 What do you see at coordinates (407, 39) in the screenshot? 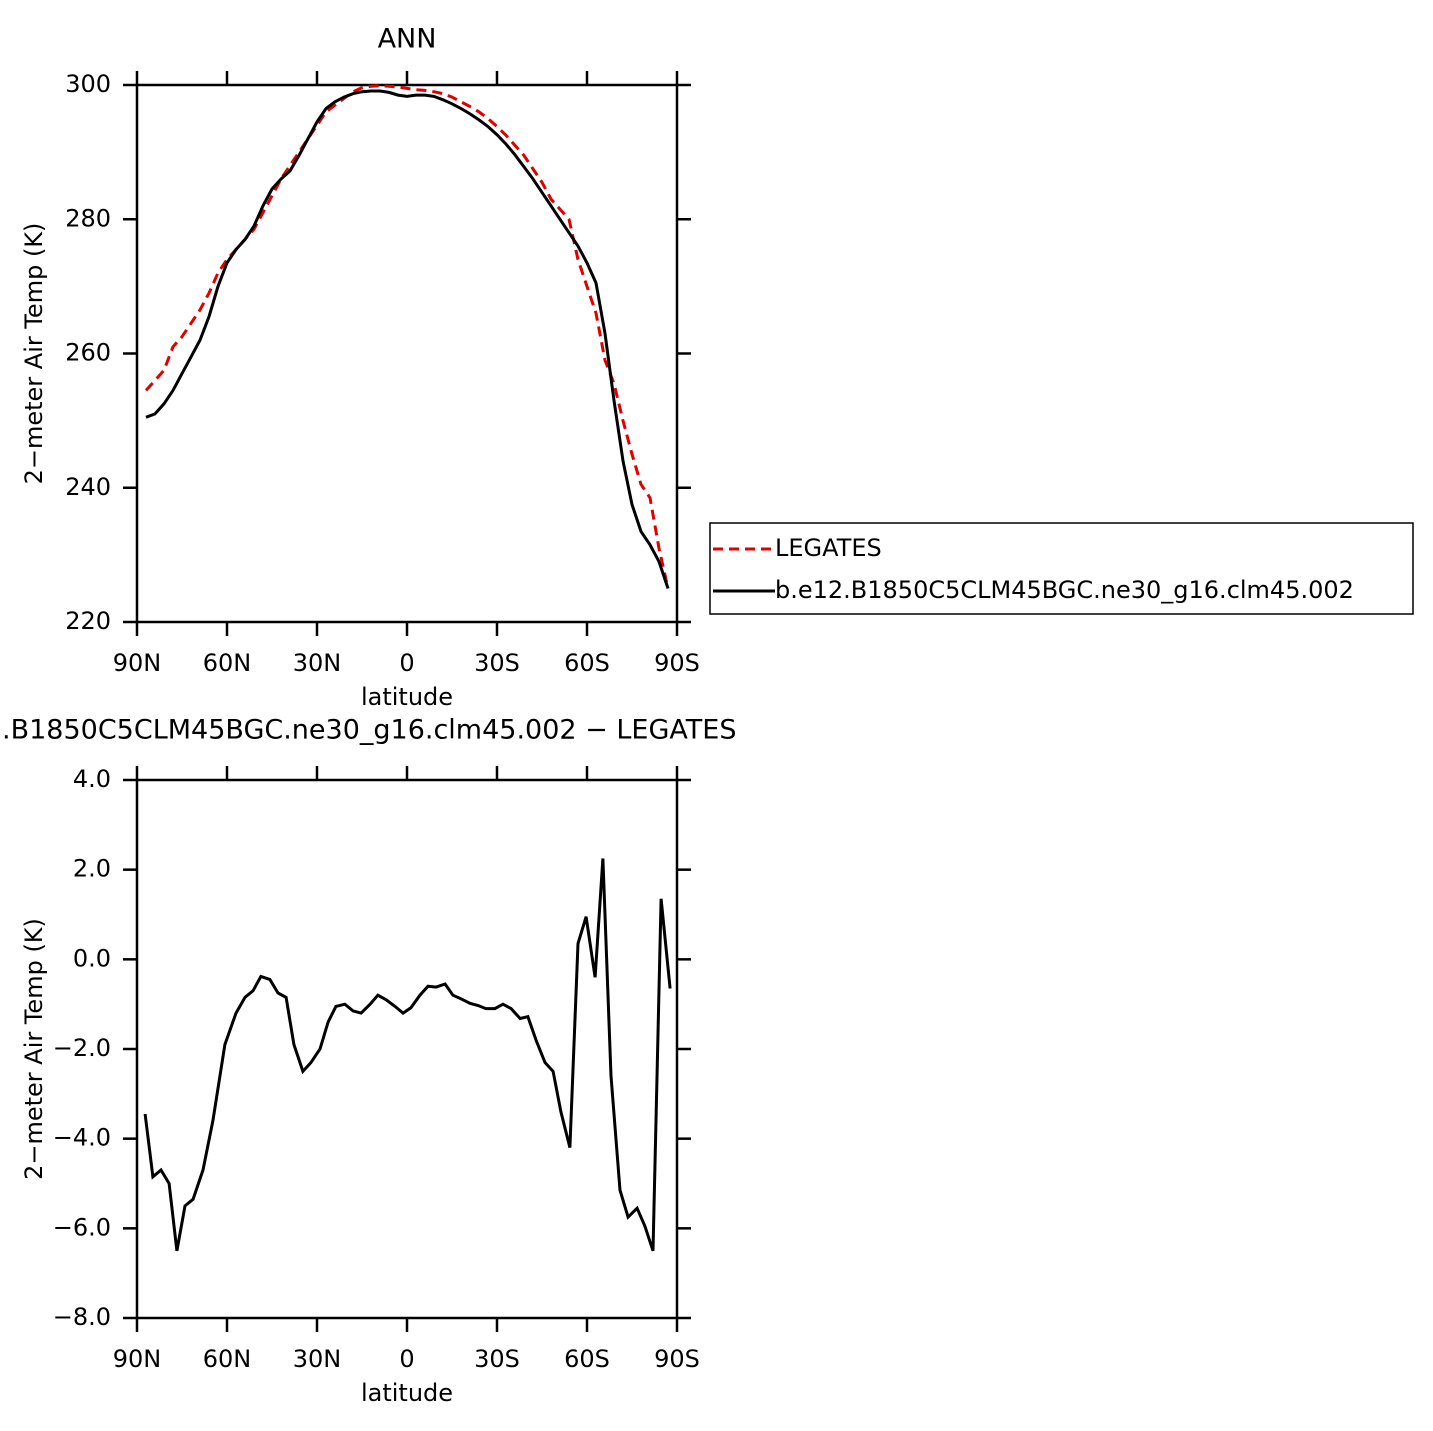
I see `chart-title: ANN` at bounding box center [407, 39].